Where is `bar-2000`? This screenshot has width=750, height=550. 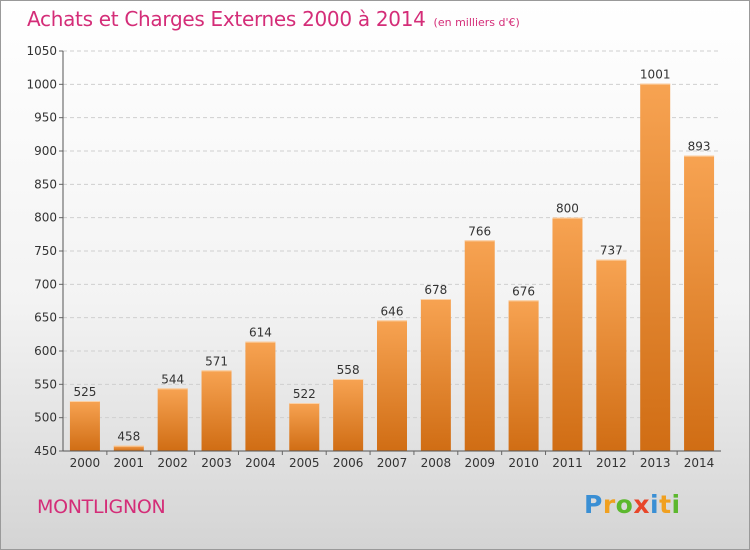 bar-2000 is located at coordinates (84, 426).